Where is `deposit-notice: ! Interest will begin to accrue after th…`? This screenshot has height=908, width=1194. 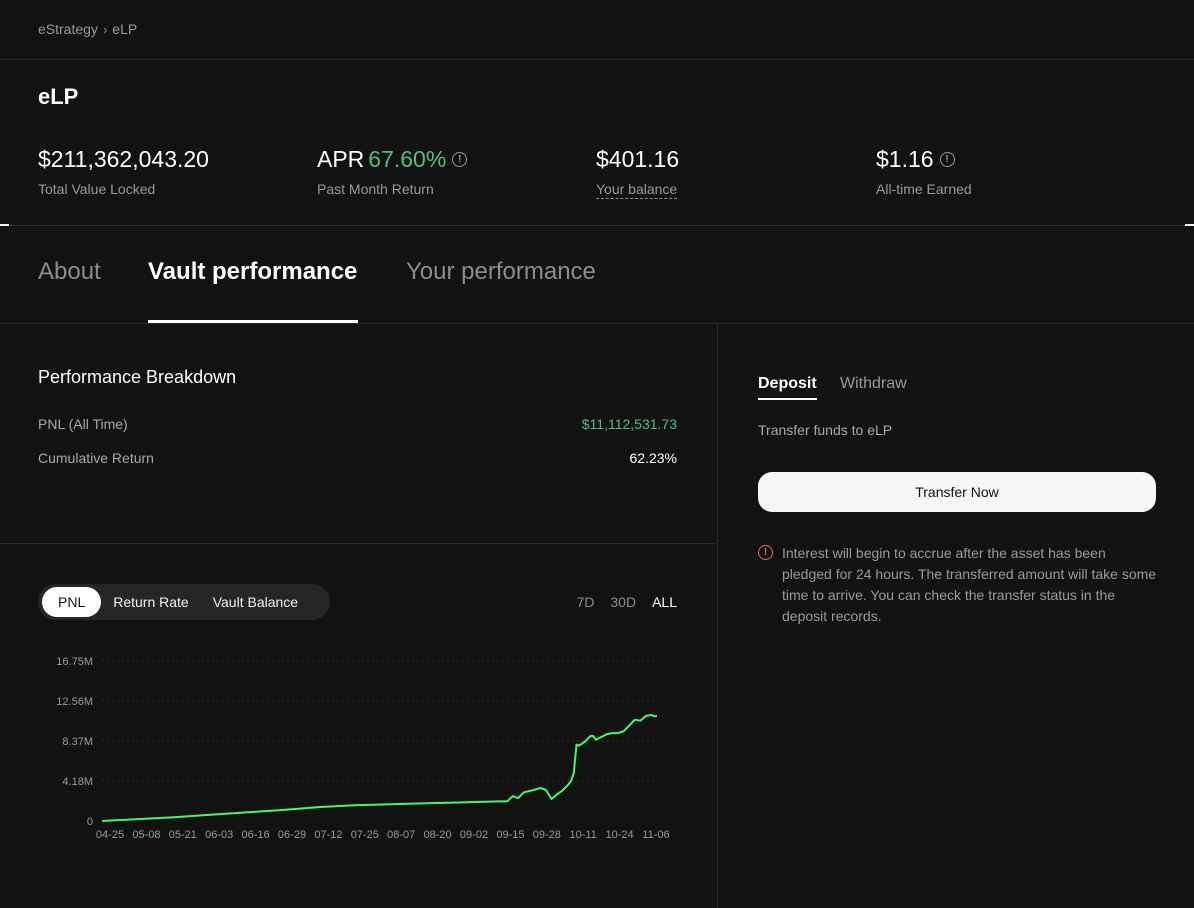 deposit-notice: ! Interest will begin to accrue after th… is located at coordinates (958, 585).